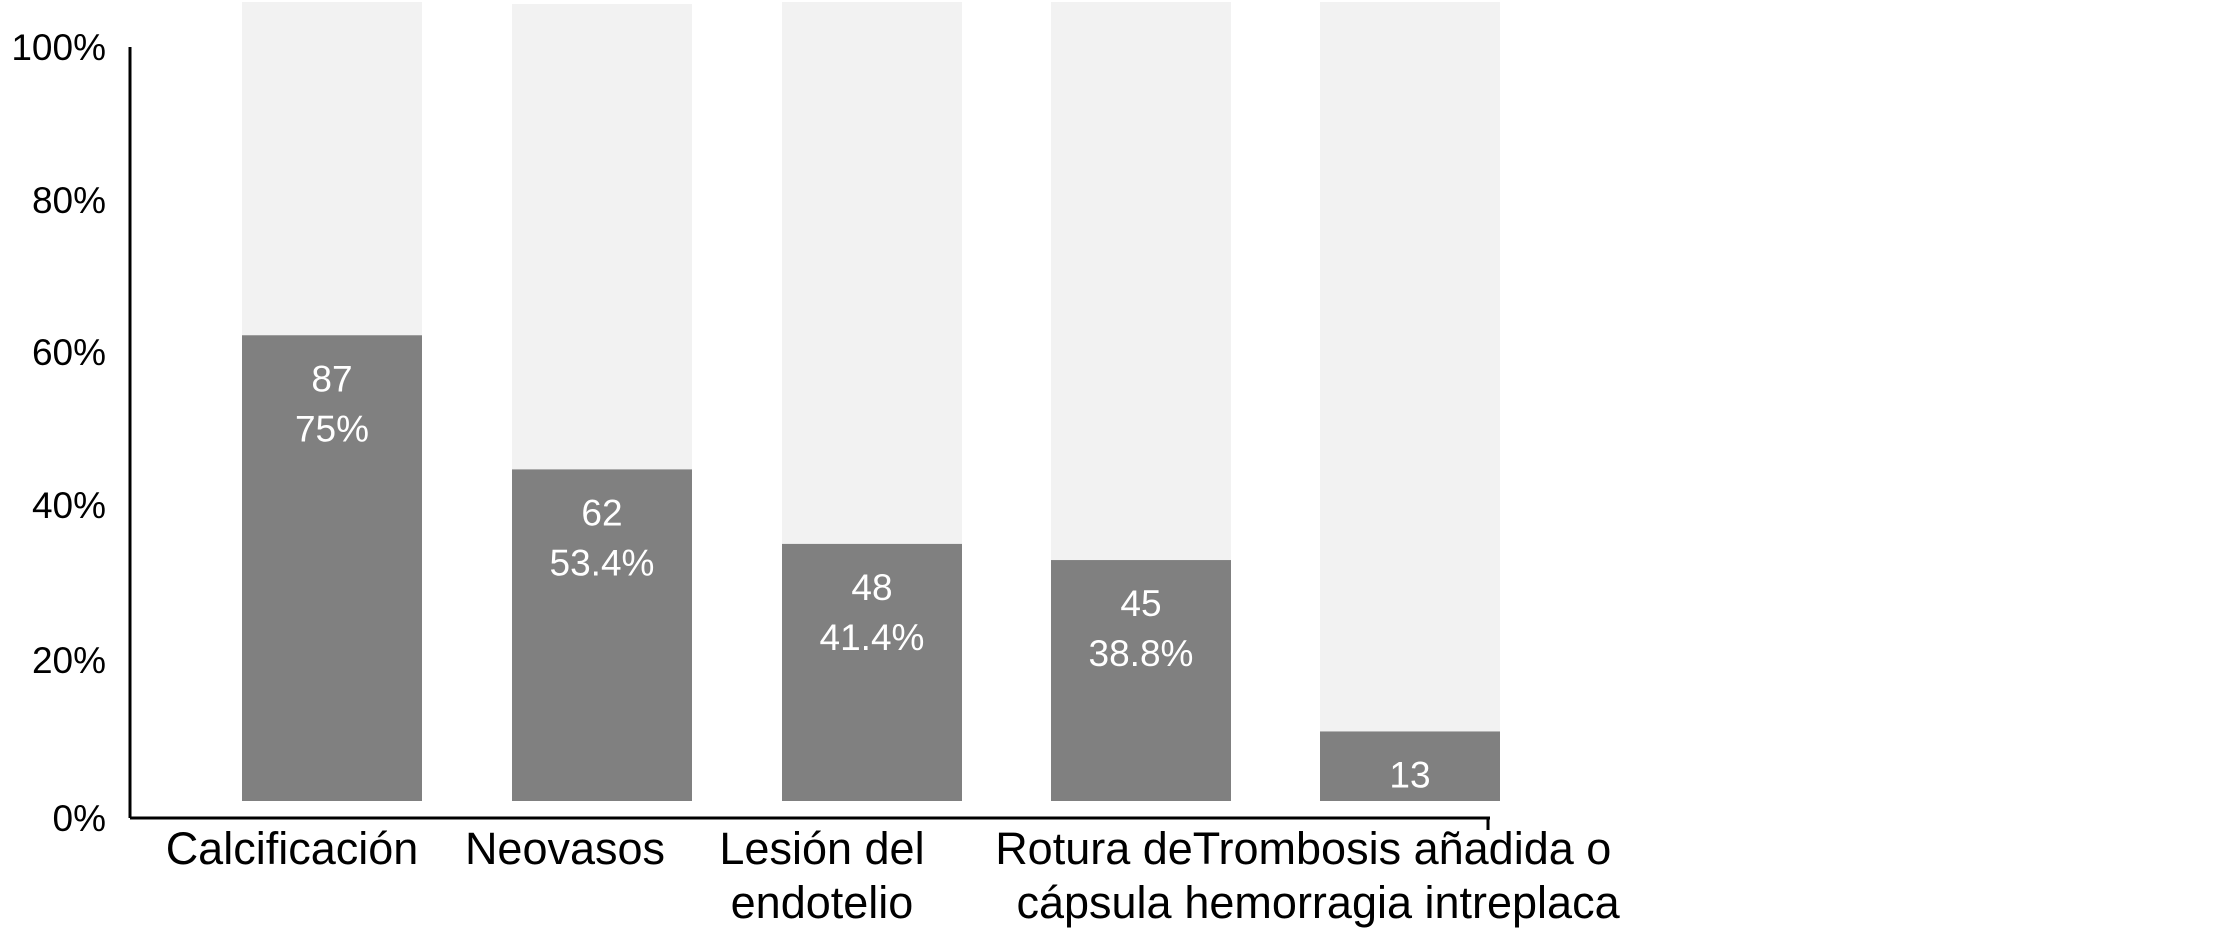 This screenshot has width=2225, height=930. I want to click on bar-percent-label: 75%, so click(332, 428).